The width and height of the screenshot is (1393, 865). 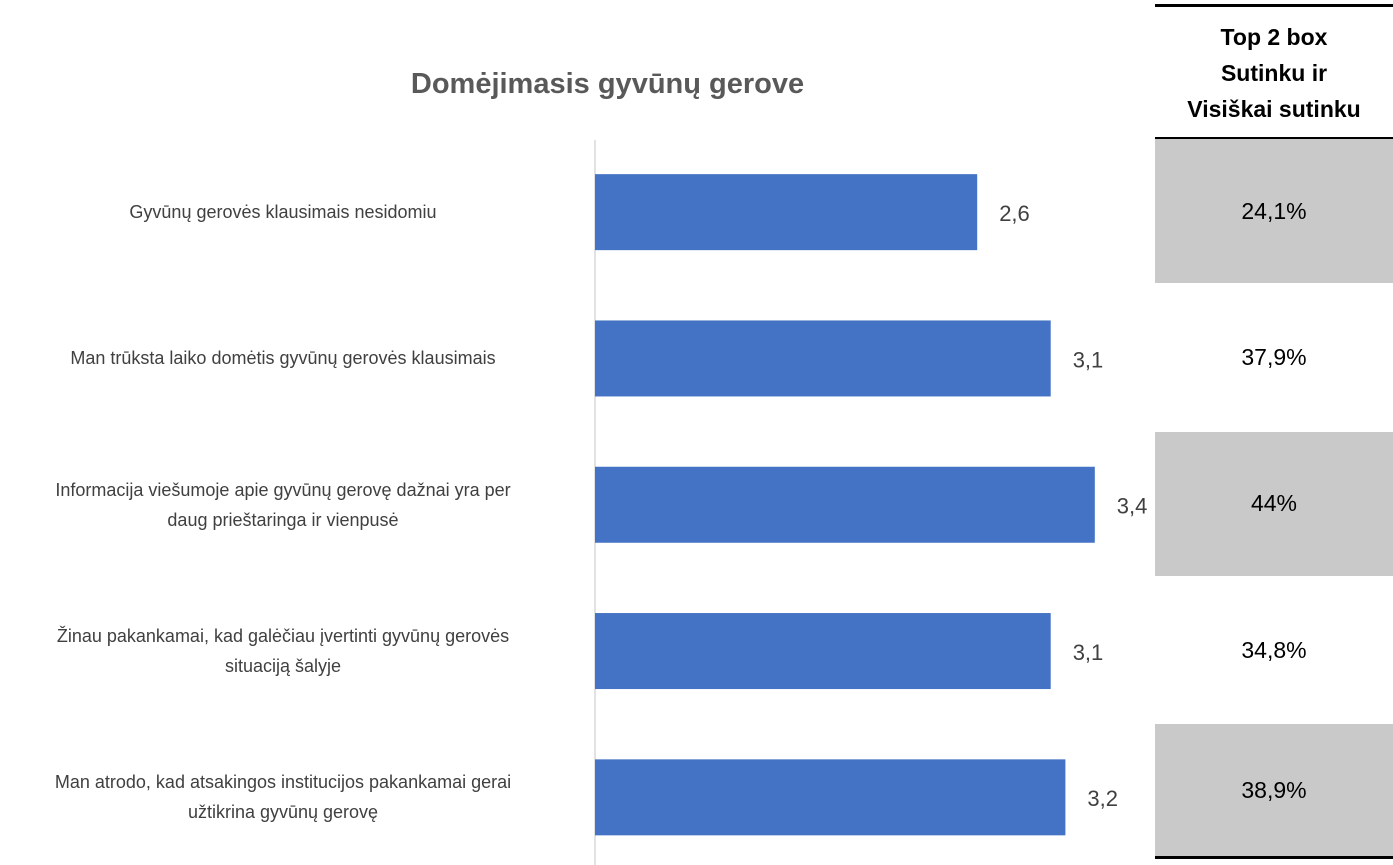 I want to click on table-cell: 44%, so click(x=1274, y=503).